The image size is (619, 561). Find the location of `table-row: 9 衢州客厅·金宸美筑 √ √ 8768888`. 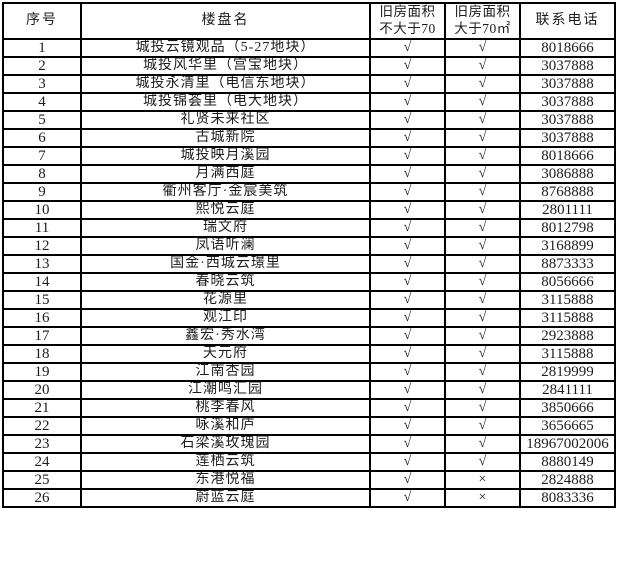

table-row: 9 衢州客厅·金宸美筑 √ √ 8768888 is located at coordinates (309, 192).